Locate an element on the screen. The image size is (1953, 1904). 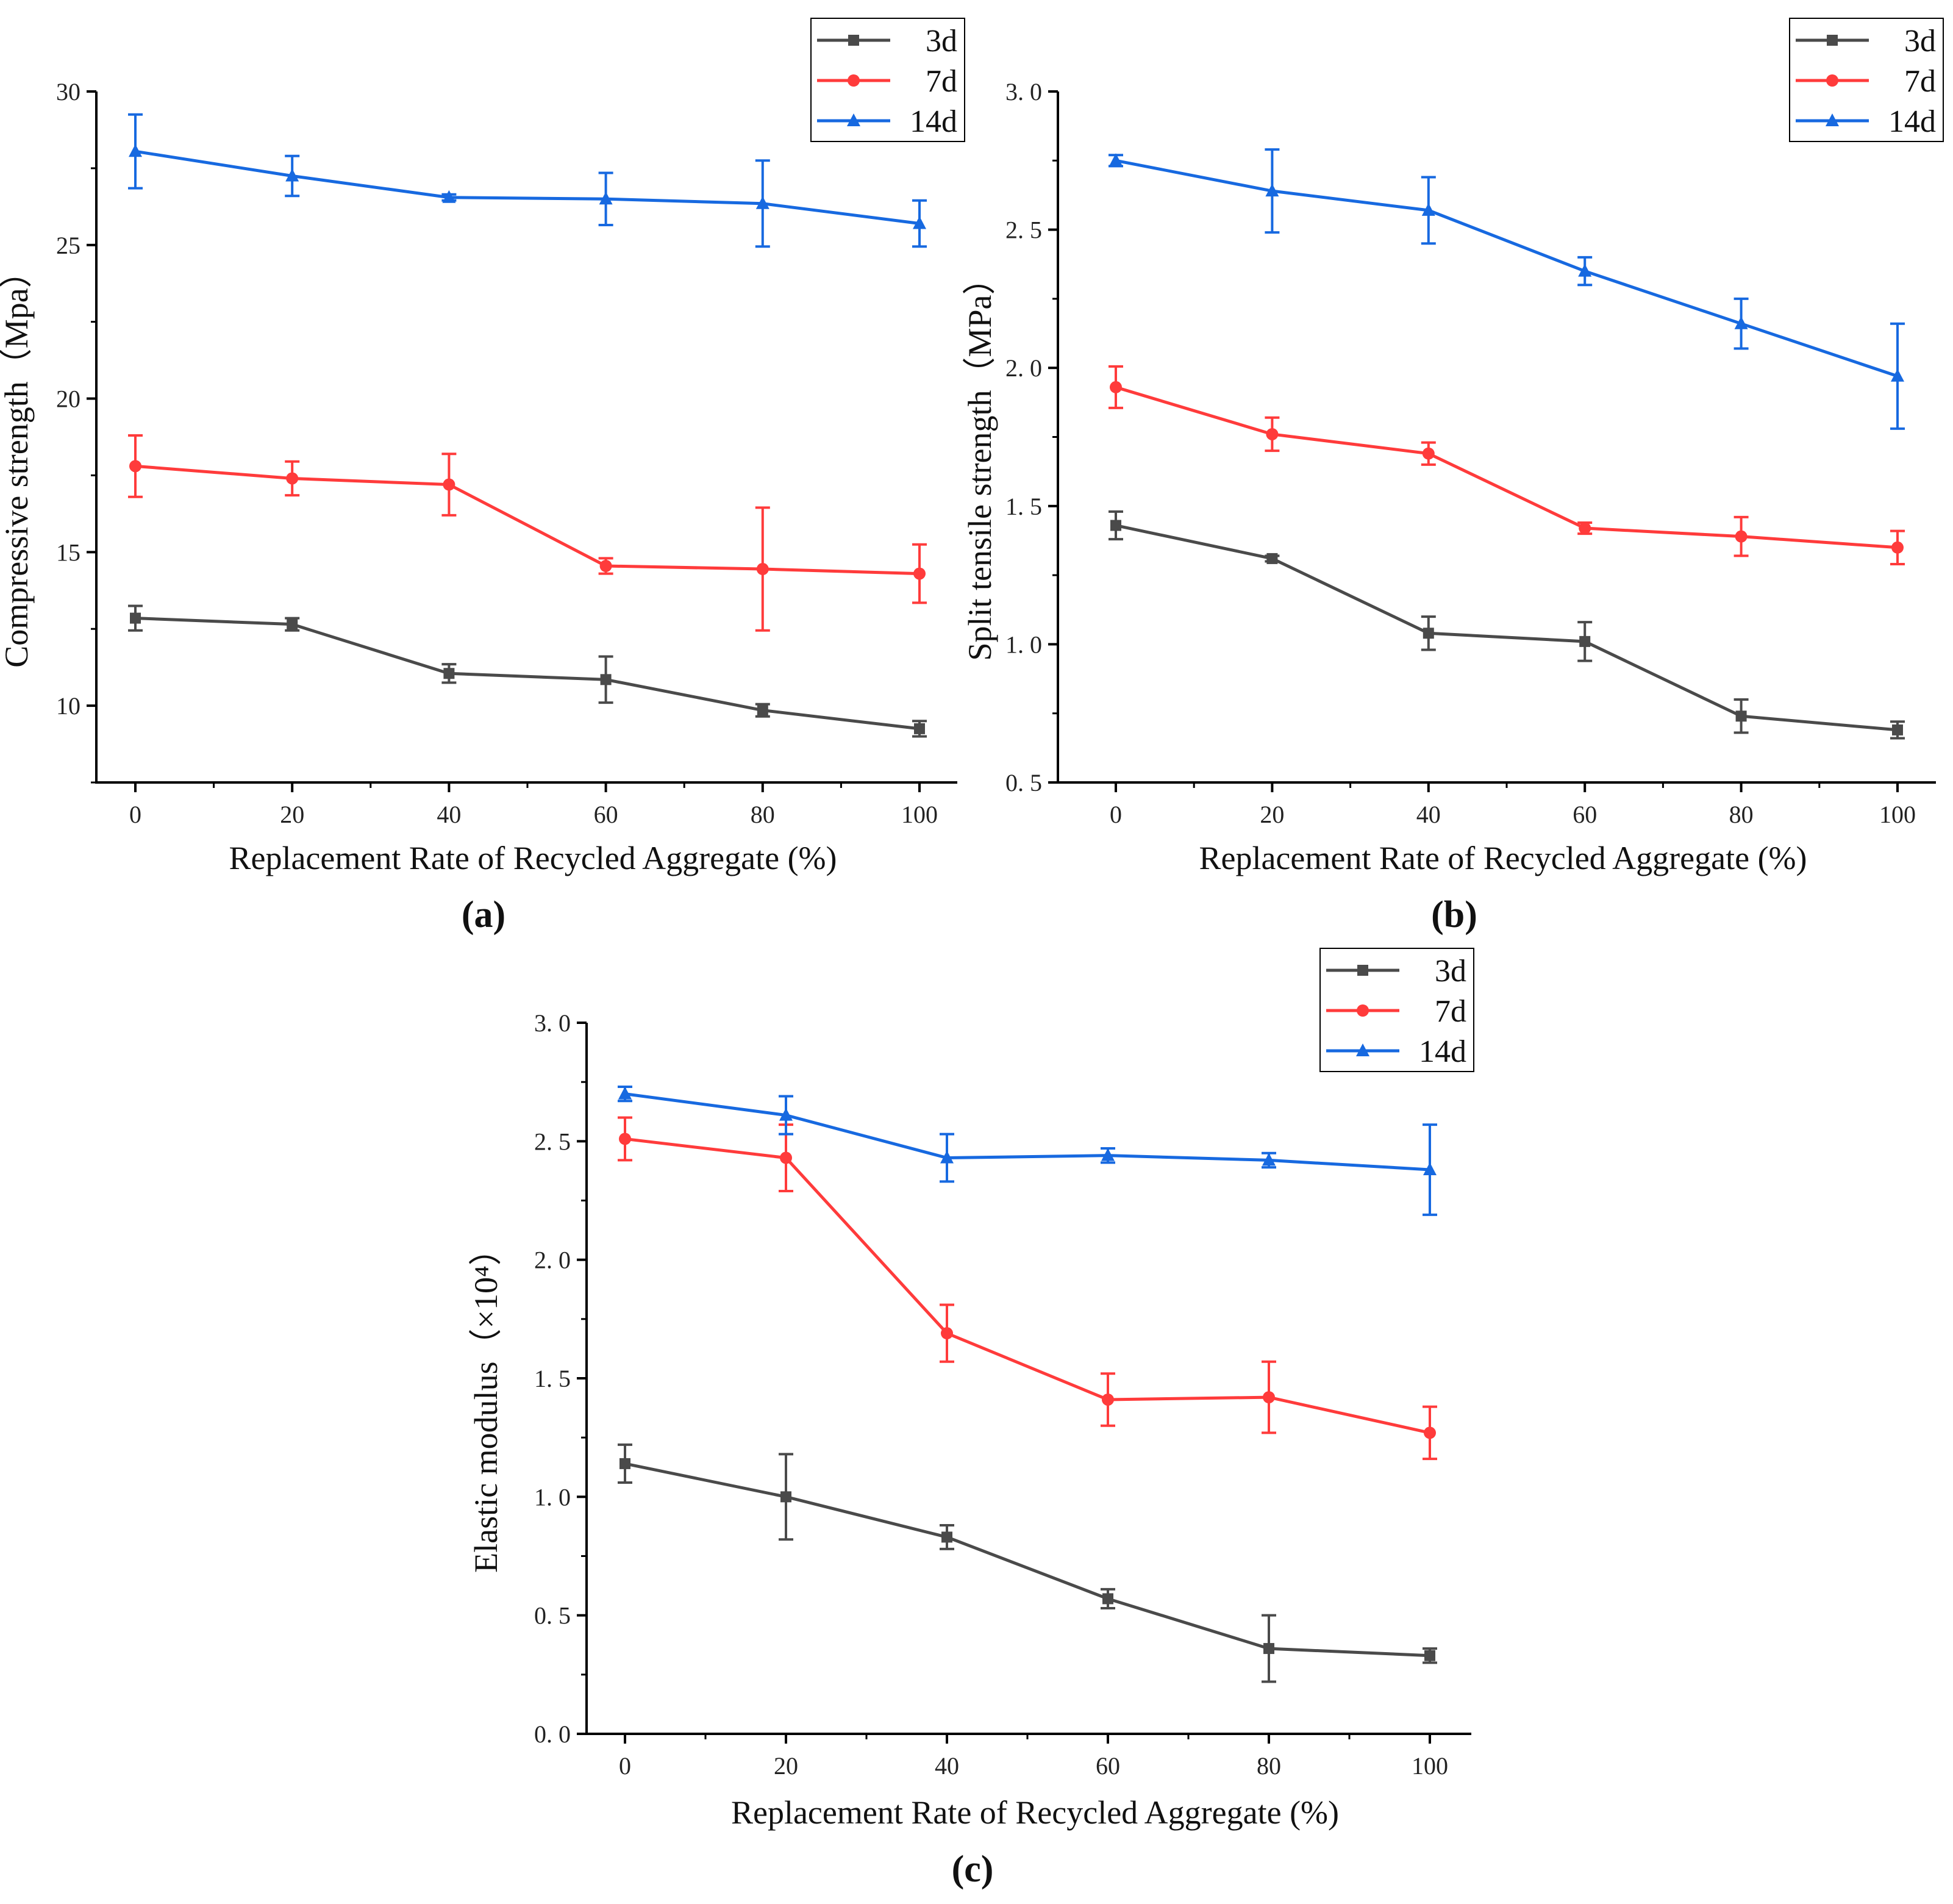
x-tick-label: 60 is located at coordinates (606, 814).